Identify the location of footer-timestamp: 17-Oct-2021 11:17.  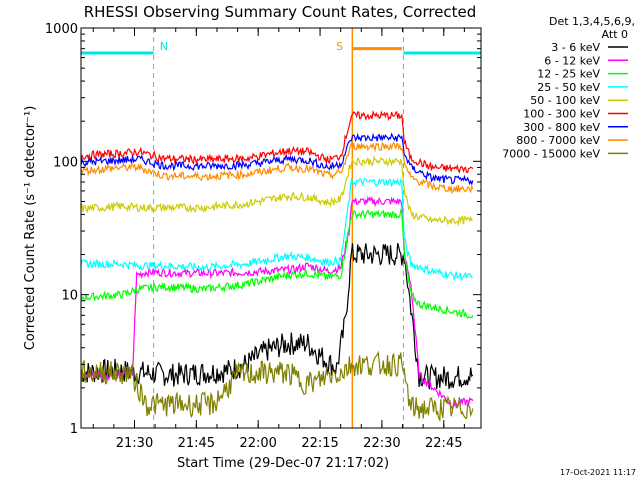
(598, 472).